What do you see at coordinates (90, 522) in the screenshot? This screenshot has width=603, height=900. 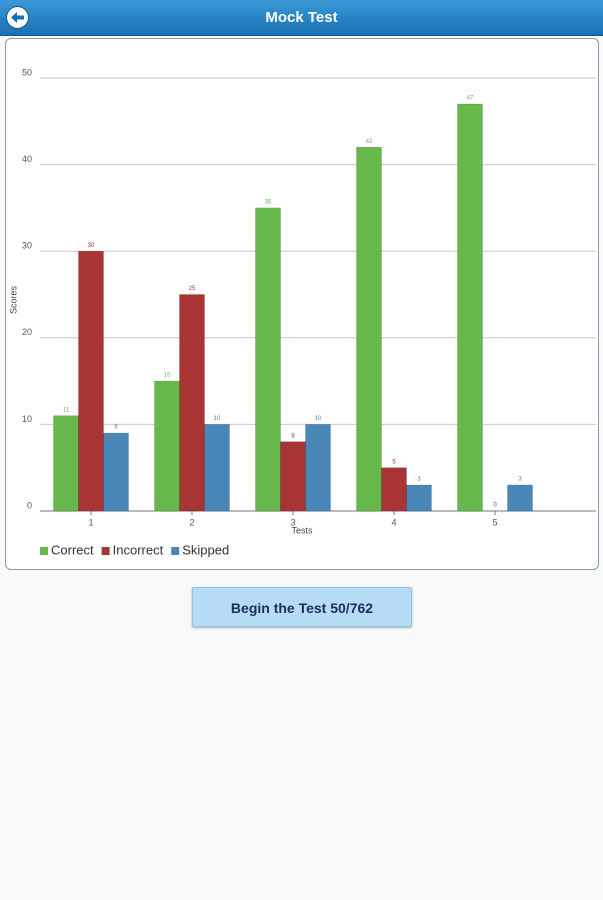 I see `x-tick-label: 1` at bounding box center [90, 522].